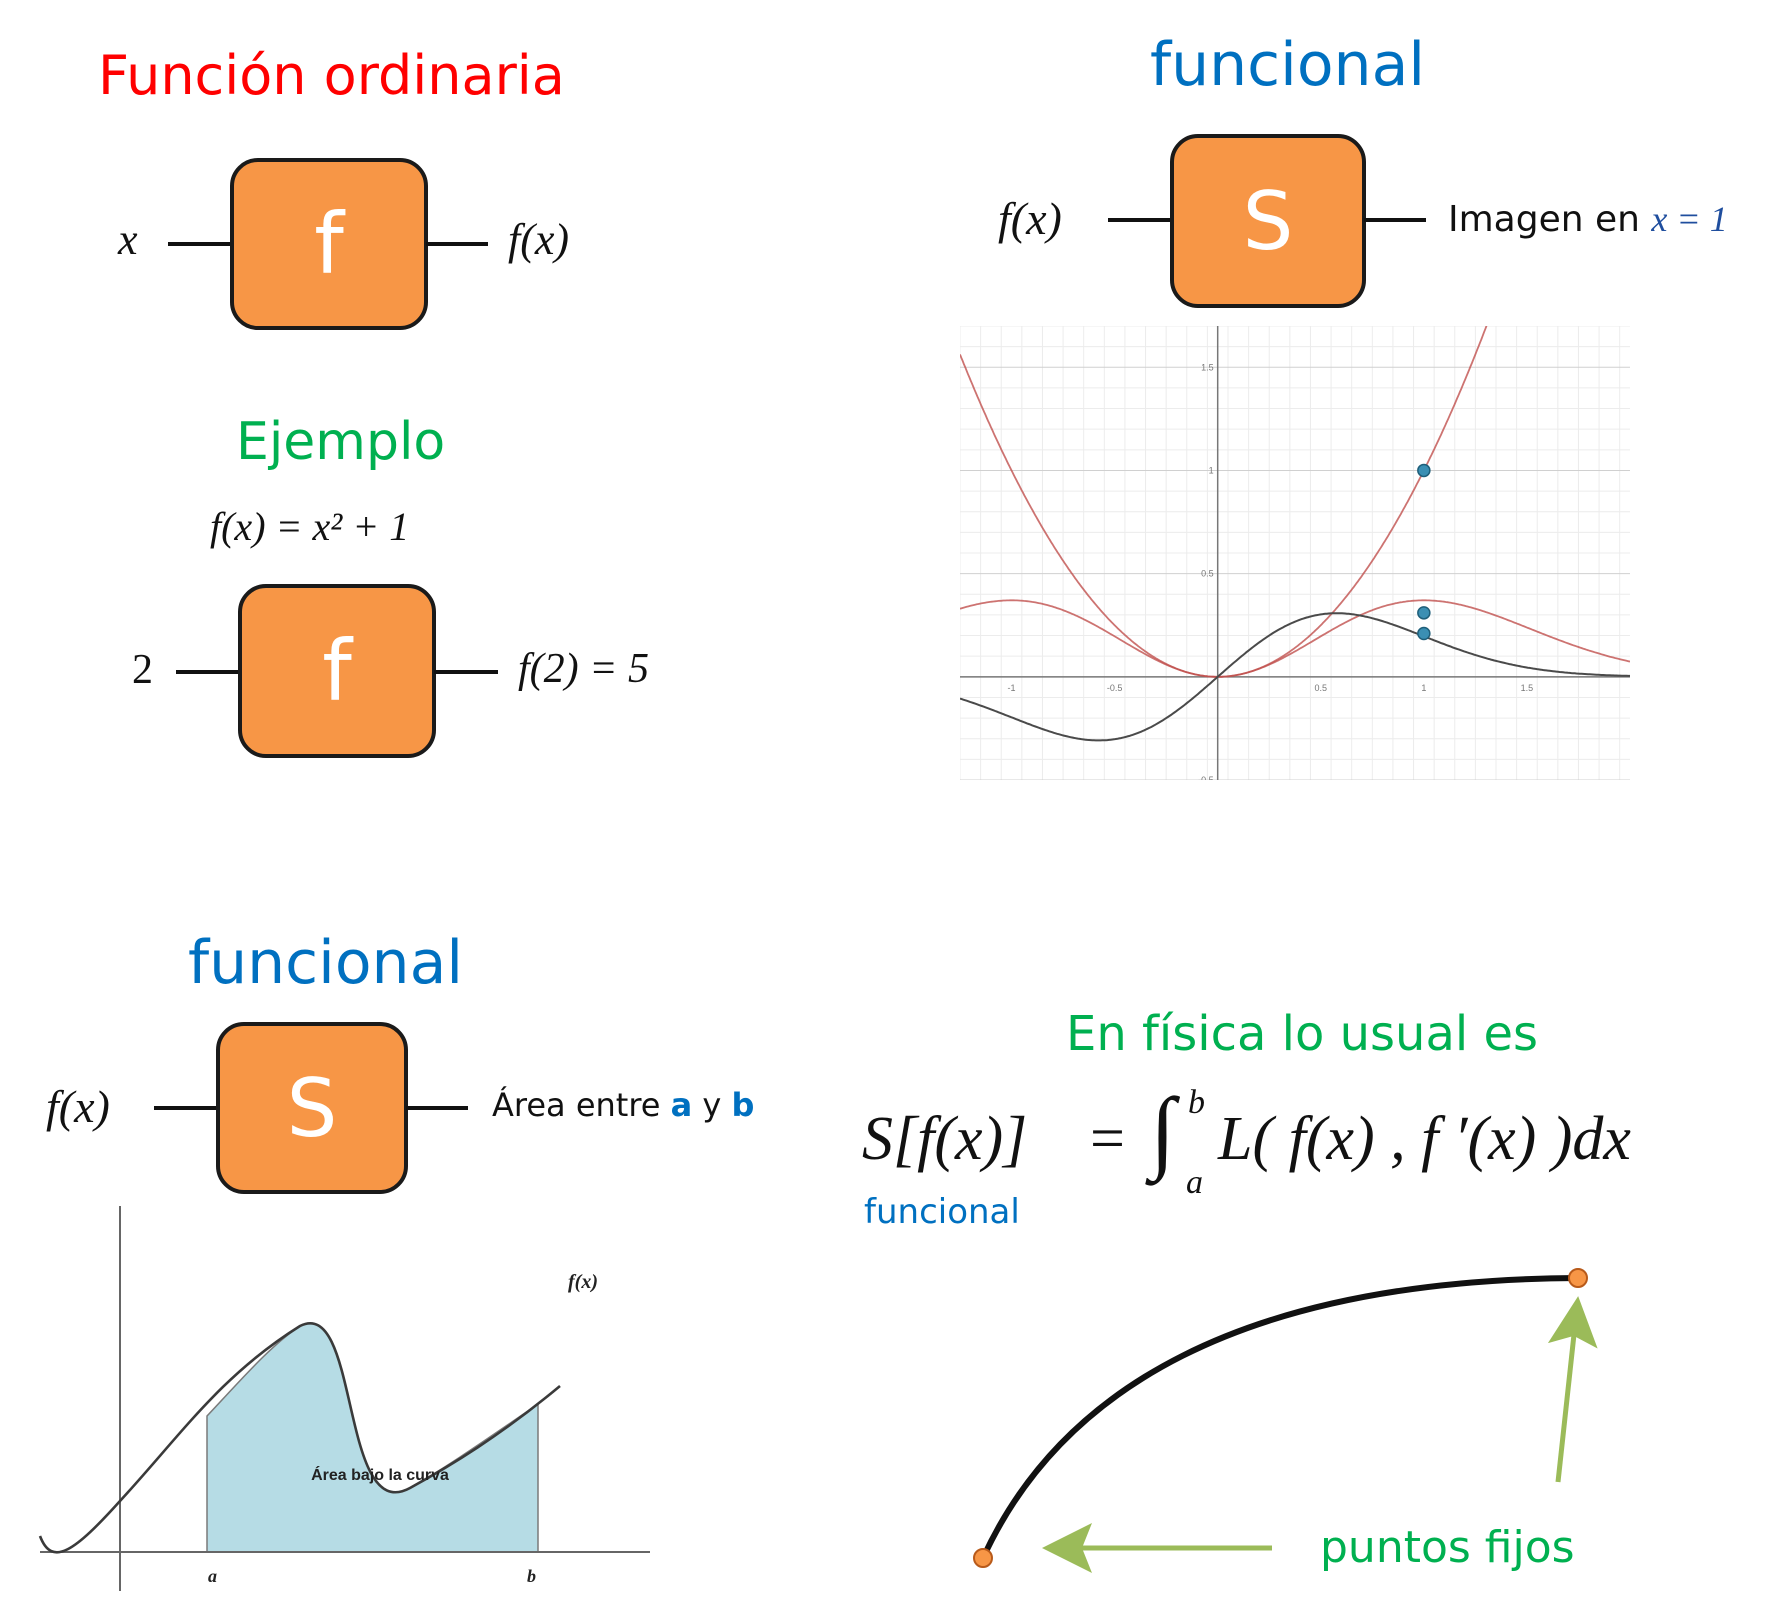  What do you see at coordinates (1196, 1102) in the screenshot?
I see `integral-upper: b` at bounding box center [1196, 1102].